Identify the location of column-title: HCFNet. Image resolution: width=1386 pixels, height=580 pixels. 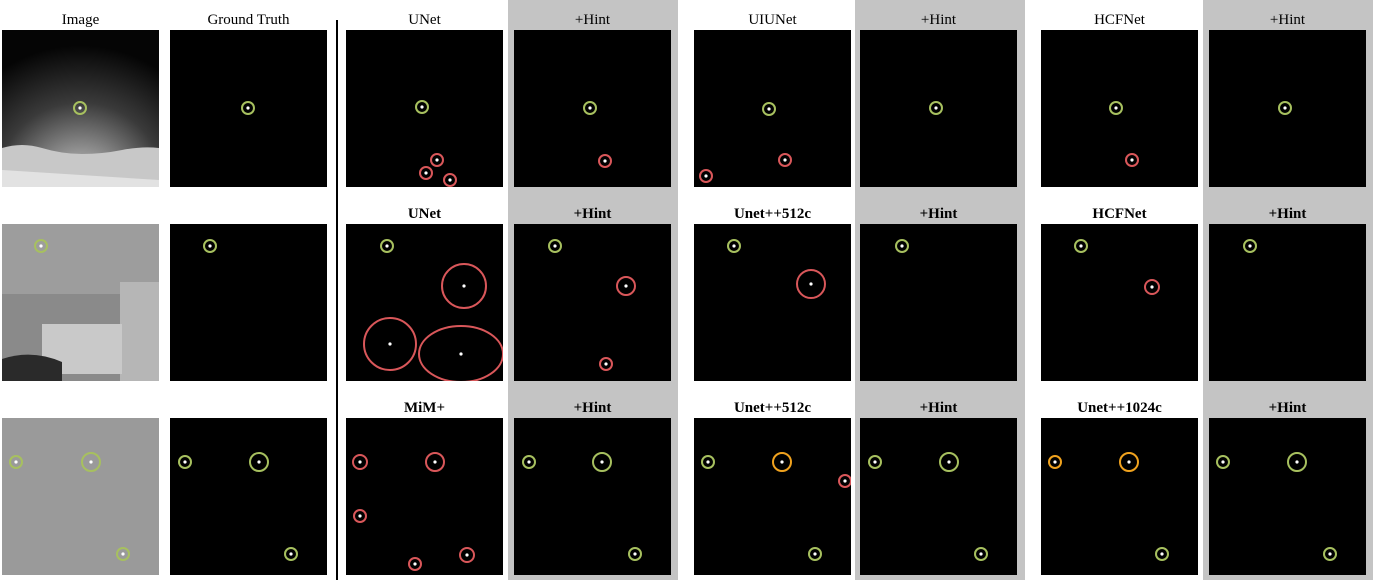
(1119, 214).